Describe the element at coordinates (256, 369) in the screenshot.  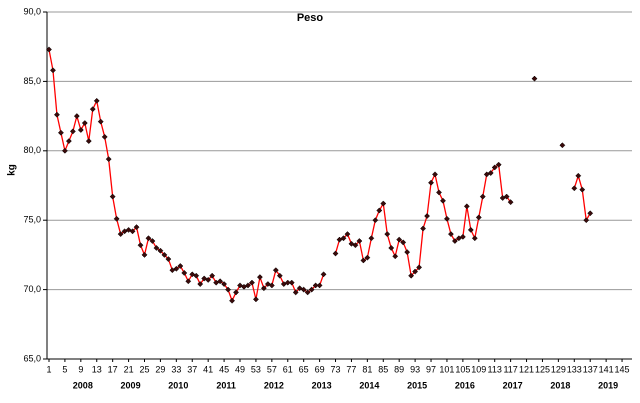
I see `x-tick-label: 53` at that location.